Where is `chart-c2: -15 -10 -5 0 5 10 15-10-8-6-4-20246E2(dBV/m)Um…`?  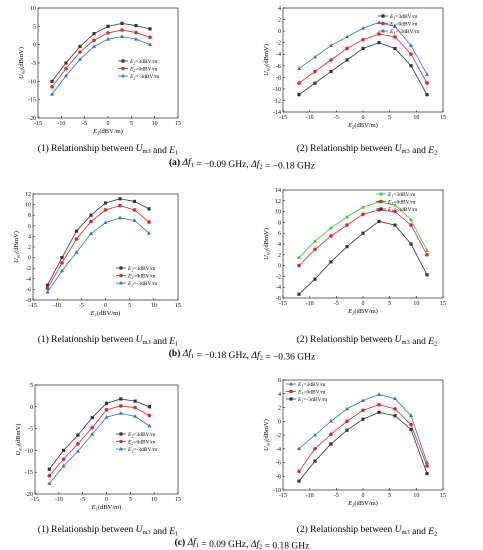
chart-c2: -15 -10 -5 0 5 10 15-10-8-6-4-20246E2(dBV/m)Um… is located at coordinates (354, 443).